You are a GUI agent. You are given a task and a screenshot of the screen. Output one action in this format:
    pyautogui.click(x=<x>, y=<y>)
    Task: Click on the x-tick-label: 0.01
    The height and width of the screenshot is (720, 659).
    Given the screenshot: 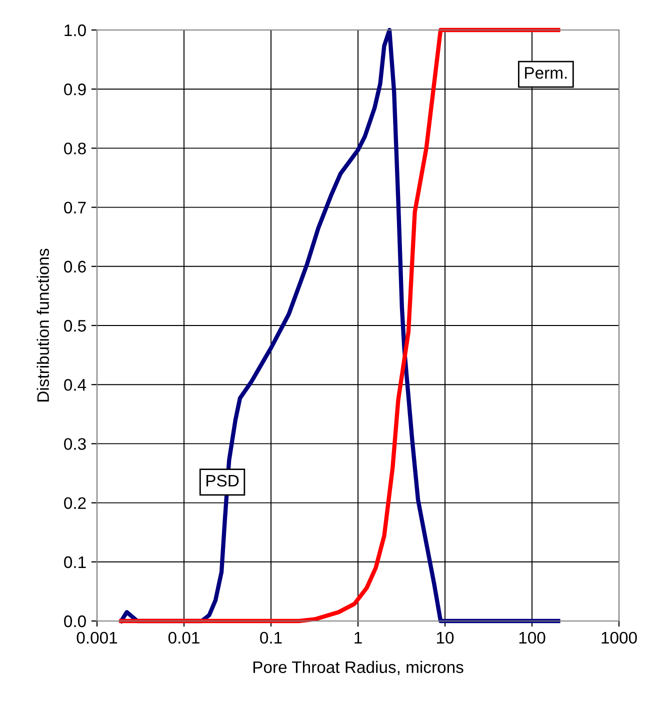 What is the action you would take?
    pyautogui.click(x=184, y=638)
    